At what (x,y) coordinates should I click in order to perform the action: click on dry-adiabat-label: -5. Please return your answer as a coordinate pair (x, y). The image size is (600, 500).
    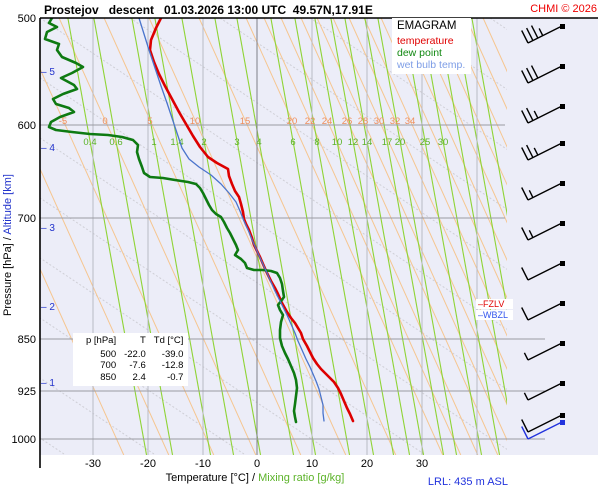
    Looking at the image, I should click on (63, 121).